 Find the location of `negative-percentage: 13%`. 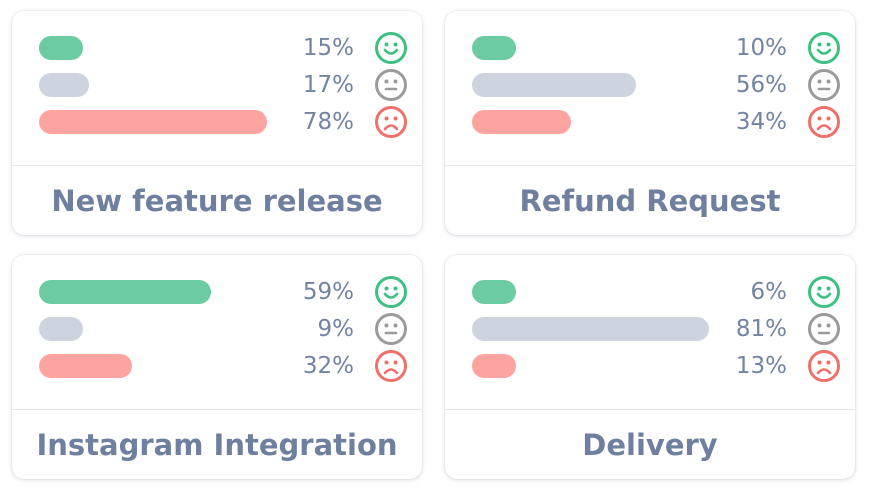

negative-percentage: 13% is located at coordinates (761, 366).